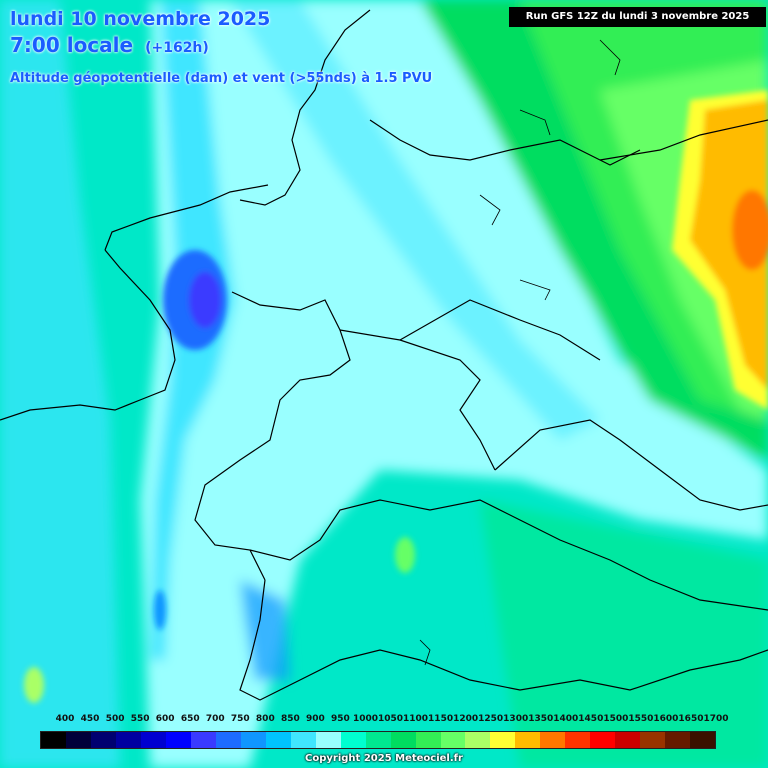 This screenshot has width=768, height=768. I want to click on legend-label: 650, so click(190, 719).